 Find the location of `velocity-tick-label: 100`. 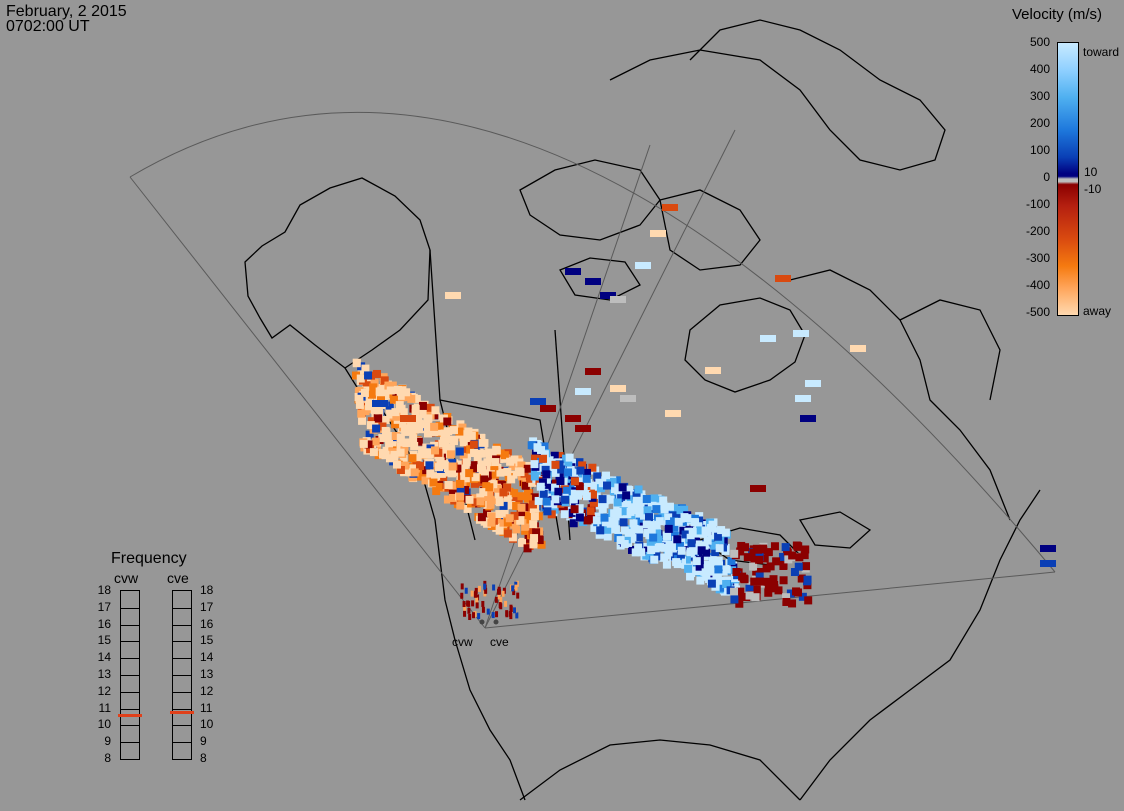

velocity-tick-label: 100 is located at coordinates (1039, 150).